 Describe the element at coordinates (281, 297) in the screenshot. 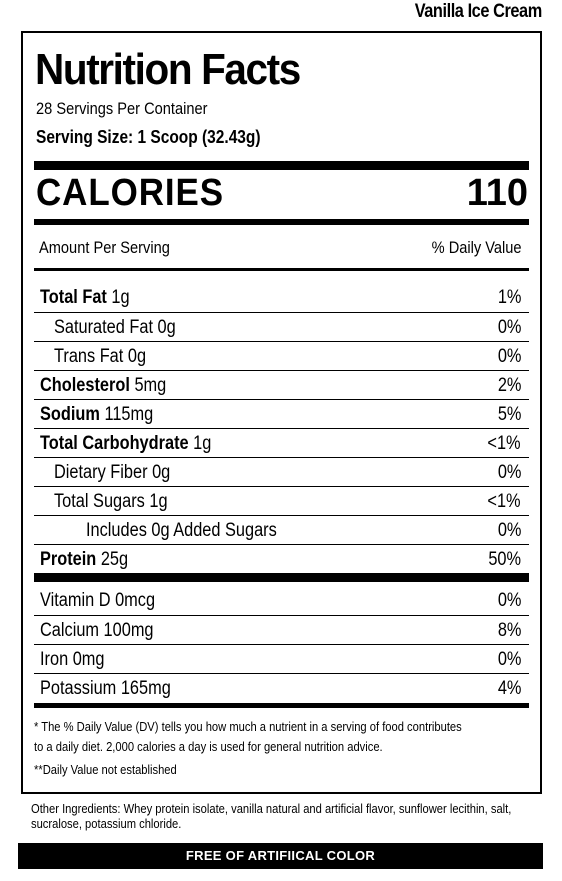

I see `nutrient-row: Total Fat 1g 1%` at that location.